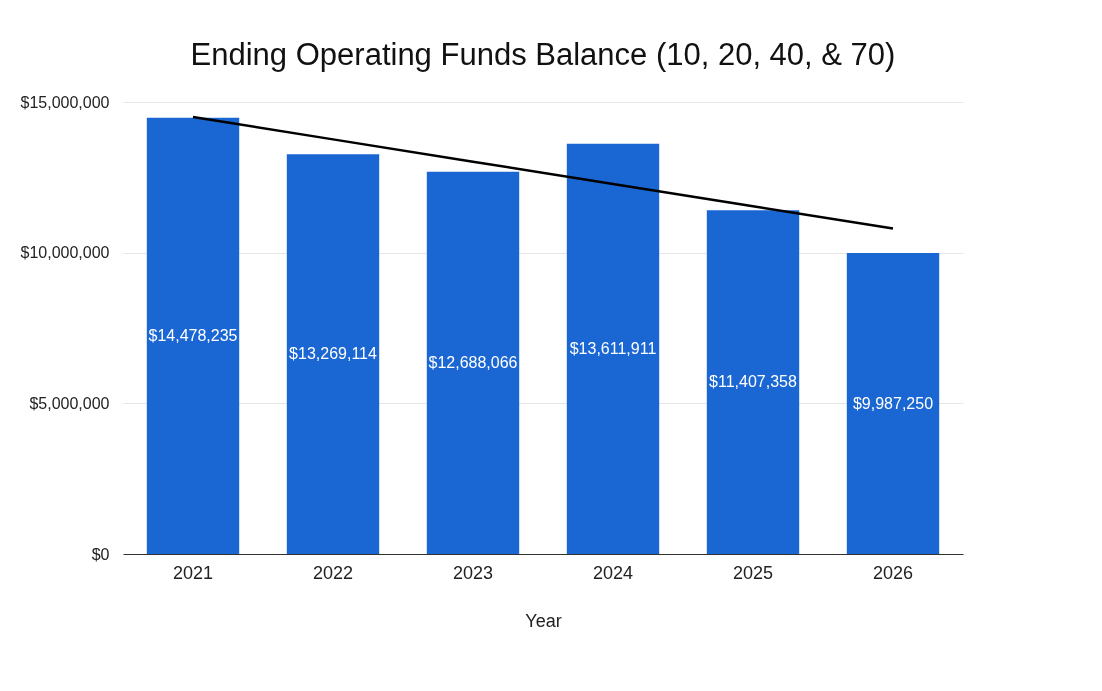 Image resolution: width=1102 pixels, height=691 pixels. I want to click on data-label: $12,688,066, so click(473, 362).